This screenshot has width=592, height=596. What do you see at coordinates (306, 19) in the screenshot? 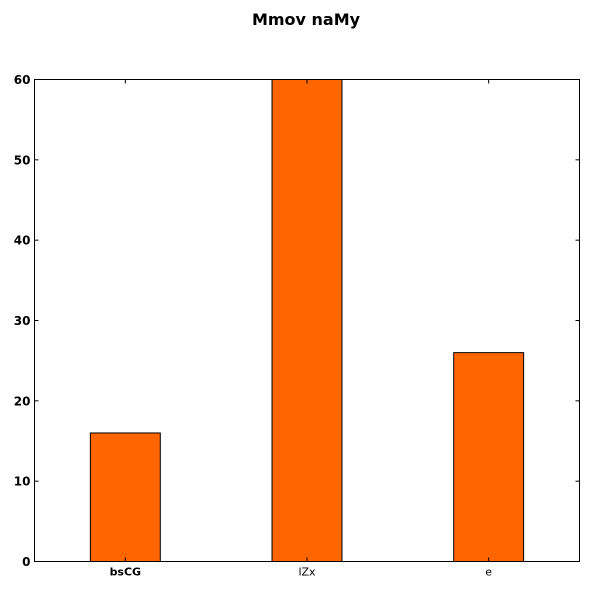
I see `chart-title: Mmov naMy` at bounding box center [306, 19].